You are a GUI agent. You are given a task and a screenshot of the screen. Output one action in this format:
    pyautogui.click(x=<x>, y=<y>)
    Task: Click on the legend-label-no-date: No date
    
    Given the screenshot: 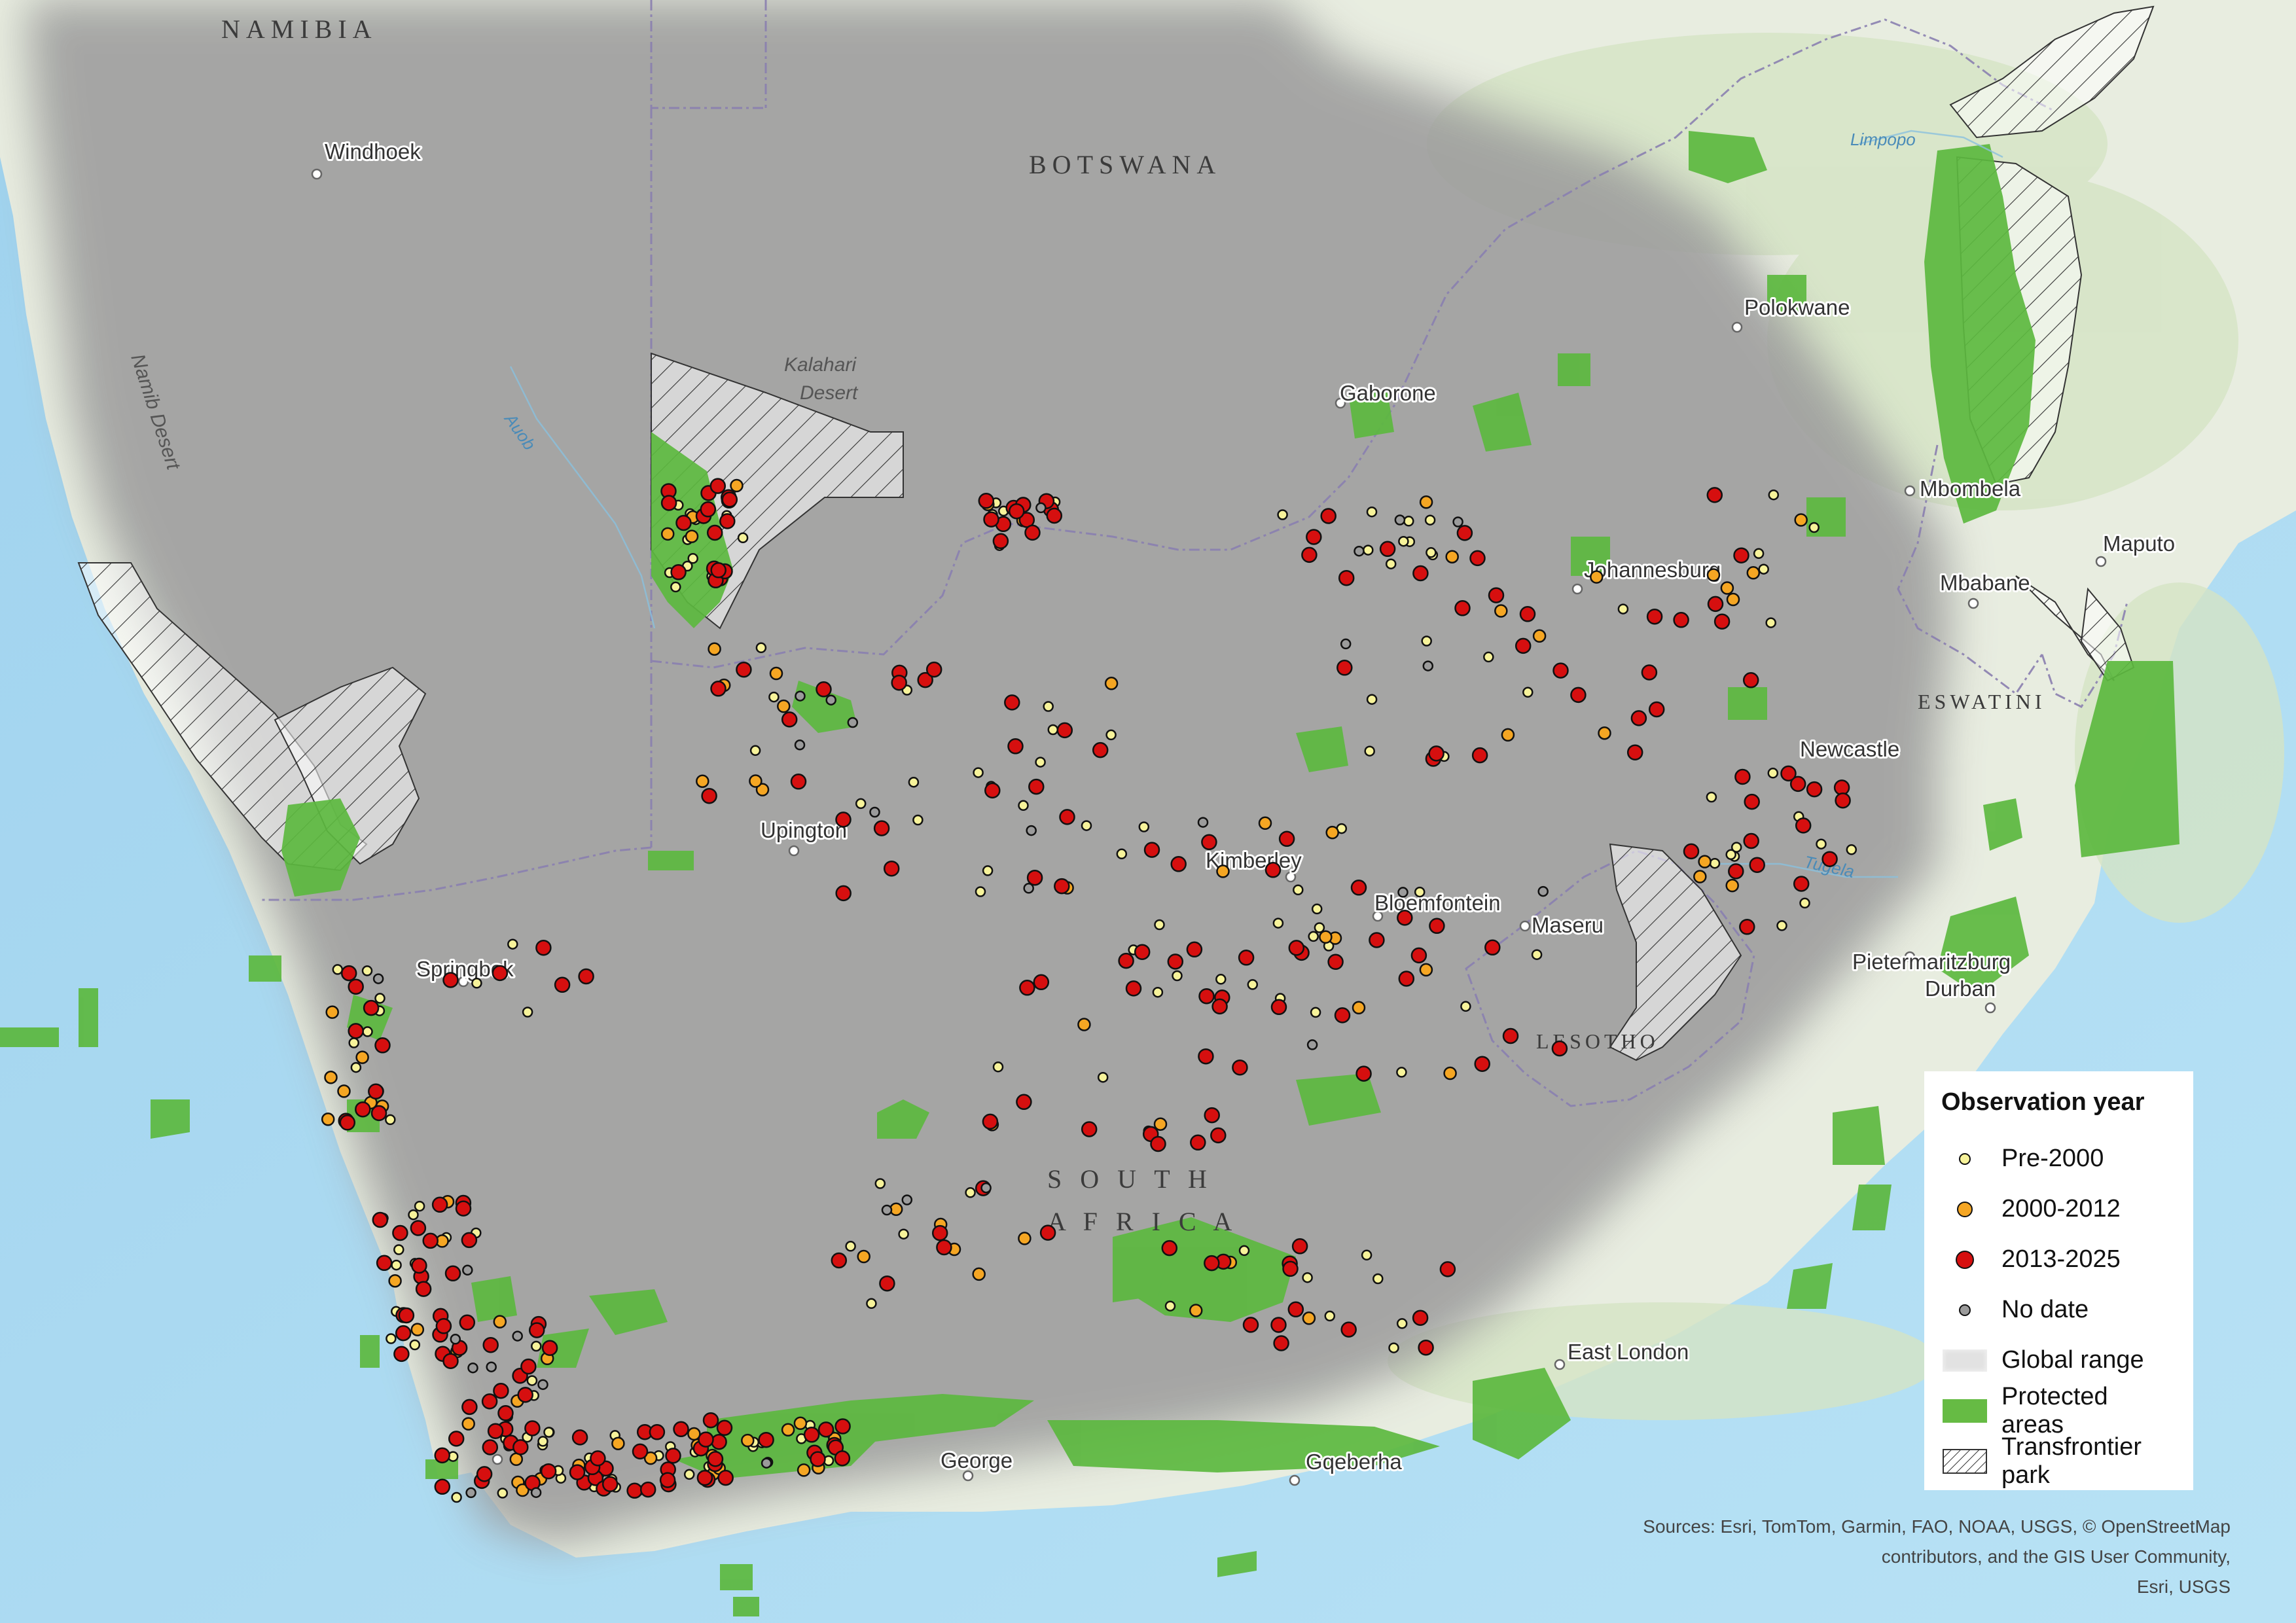 What is the action you would take?
    pyautogui.click(x=2045, y=1309)
    